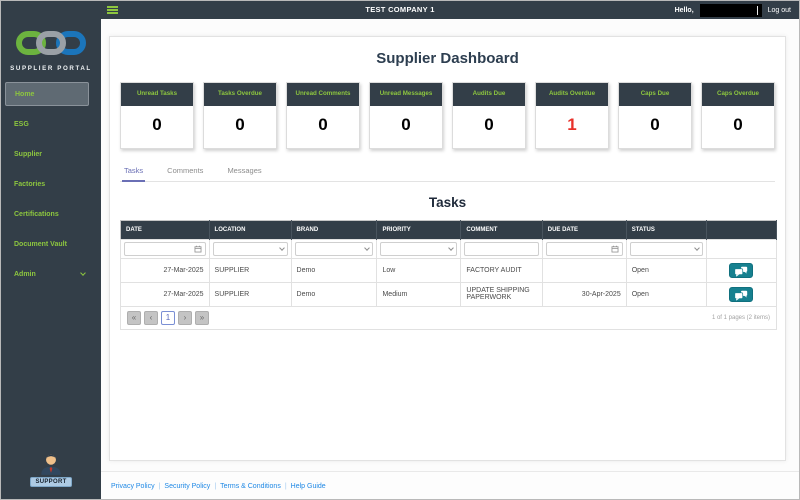  I want to click on cell-location: SUPPLIER, so click(250, 294).